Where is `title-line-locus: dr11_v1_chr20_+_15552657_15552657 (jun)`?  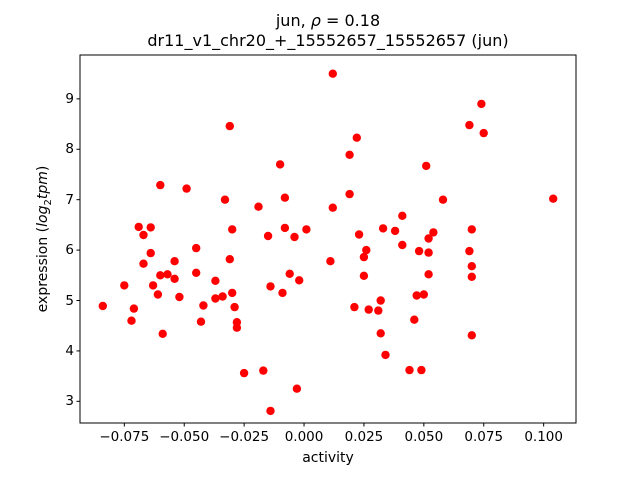
title-line-locus: dr11_v1_chr20_+_15552657_15552657 (jun) is located at coordinates (328, 40).